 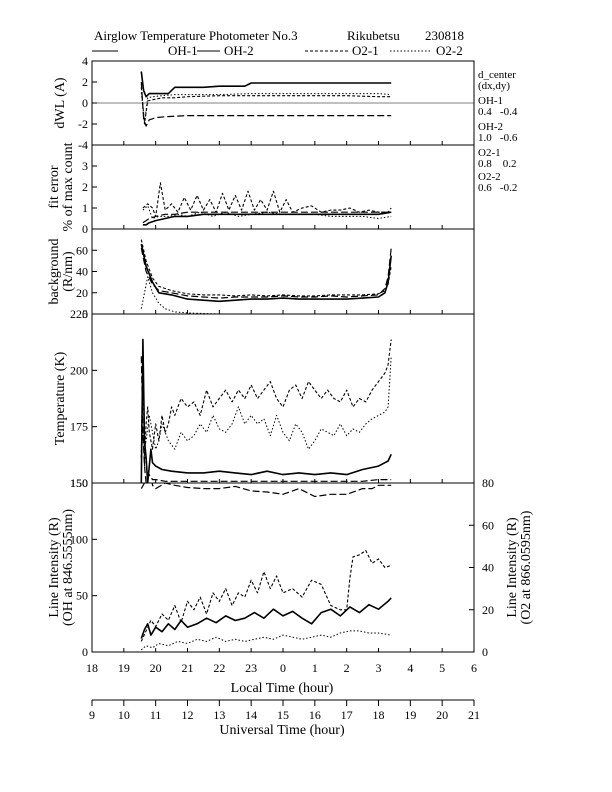 What do you see at coordinates (490, 101) in the screenshot?
I see `d-center-name-oh1: OH-1` at bounding box center [490, 101].